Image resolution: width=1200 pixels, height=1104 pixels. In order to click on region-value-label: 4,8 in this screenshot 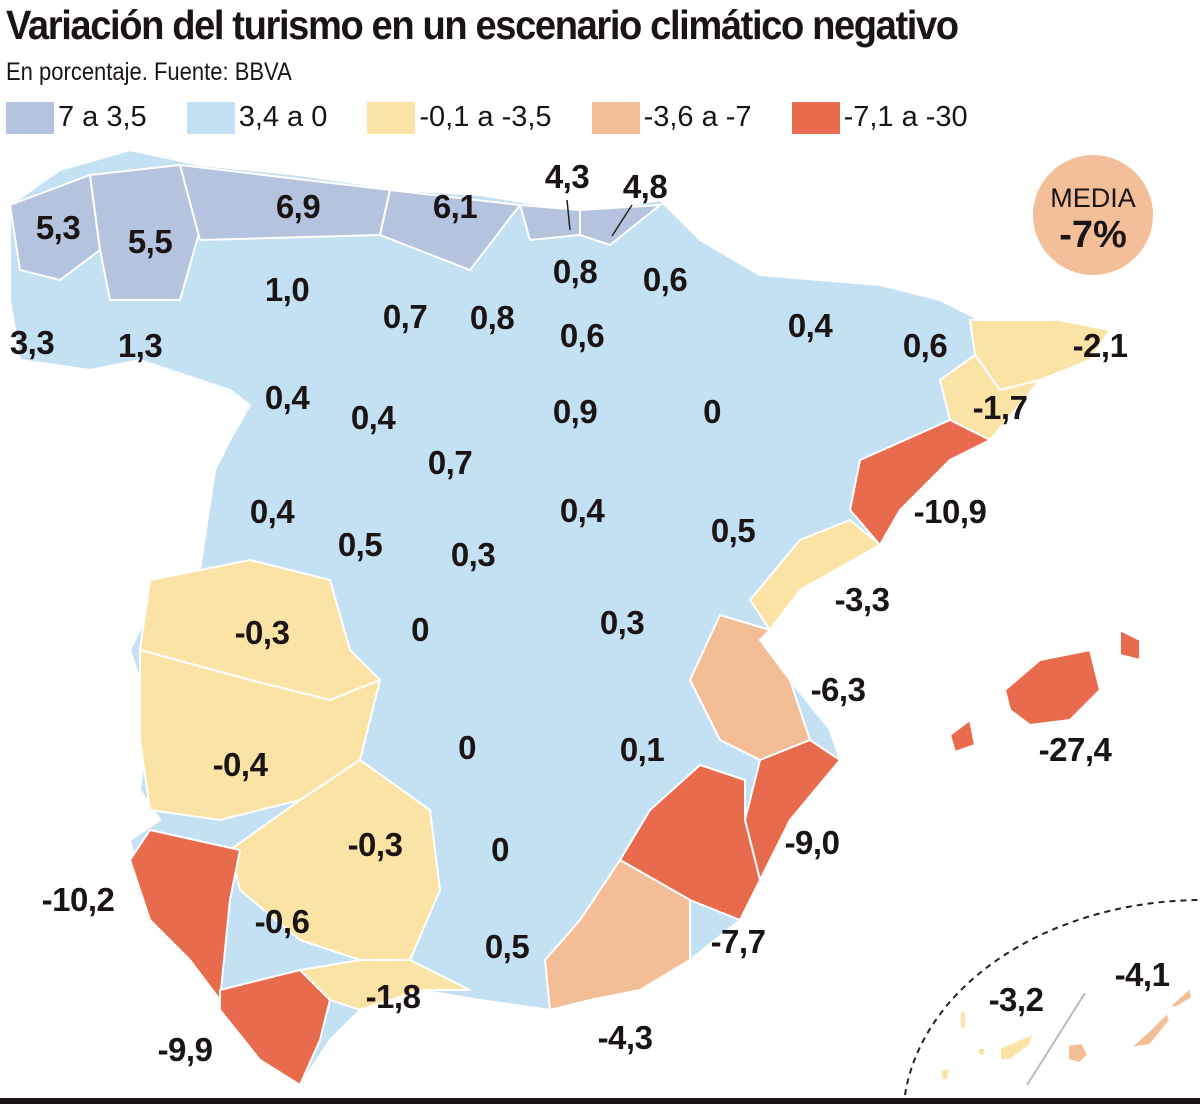, I will do `click(645, 186)`.